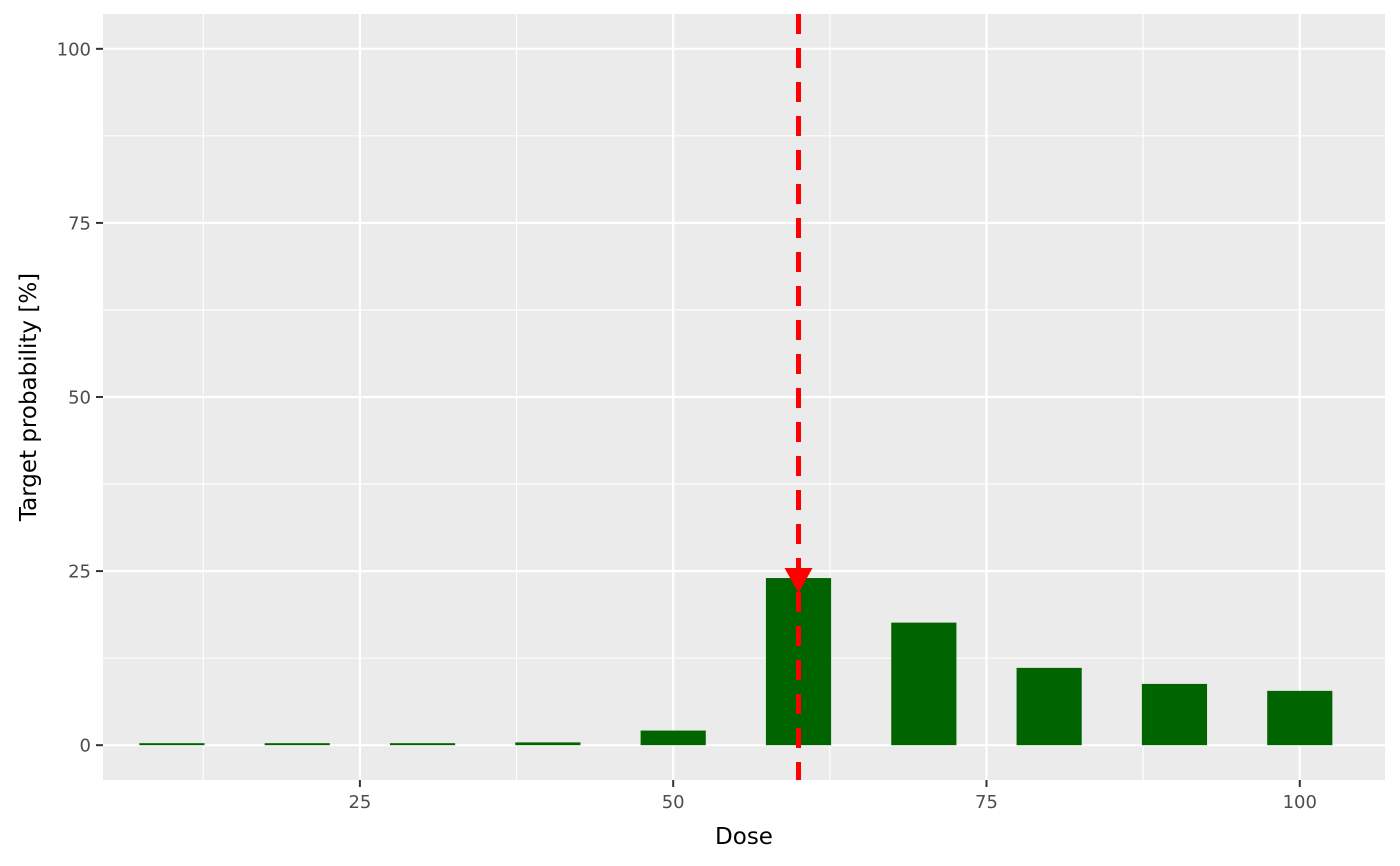 The width and height of the screenshot is (1400, 866). What do you see at coordinates (798, 397) in the screenshot?
I see `target-dose-marker` at bounding box center [798, 397].